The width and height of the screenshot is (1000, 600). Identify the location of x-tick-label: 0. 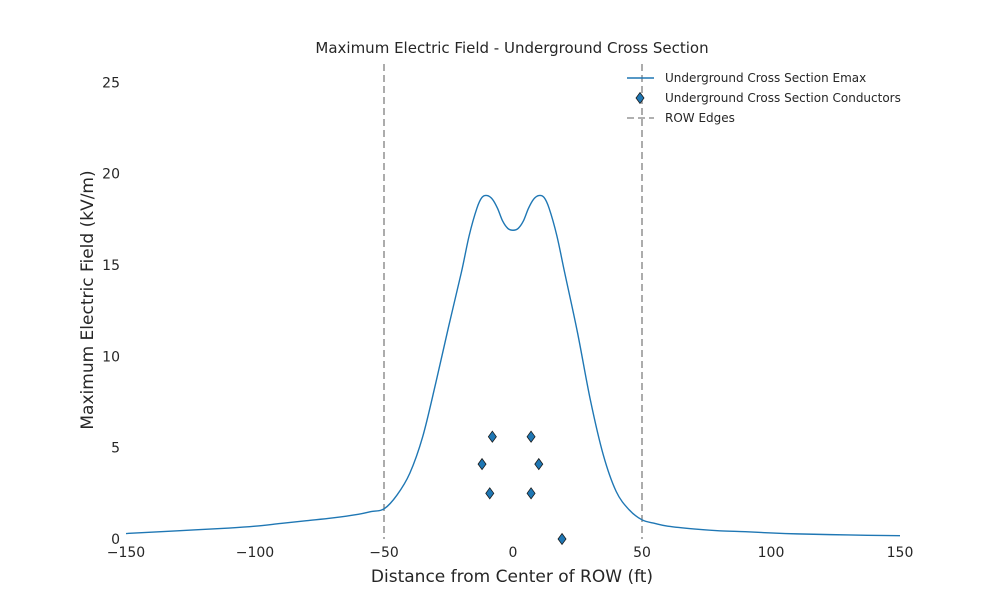
(513, 553).